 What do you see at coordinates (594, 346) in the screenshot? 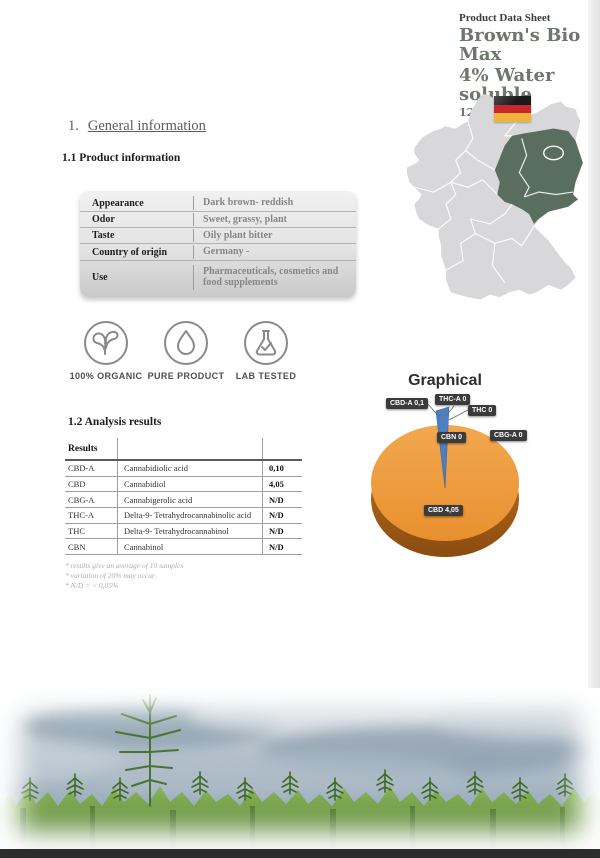
I see `page-edge-strip` at bounding box center [594, 346].